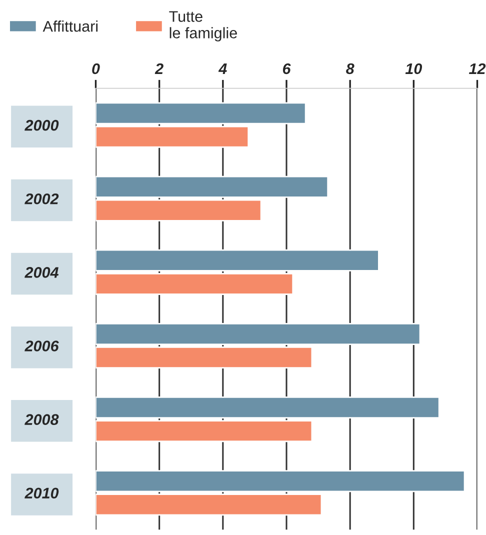 This screenshot has height=535, width=486. What do you see at coordinates (222, 68) in the screenshot?
I see `x-tick-label: 4` at bounding box center [222, 68].